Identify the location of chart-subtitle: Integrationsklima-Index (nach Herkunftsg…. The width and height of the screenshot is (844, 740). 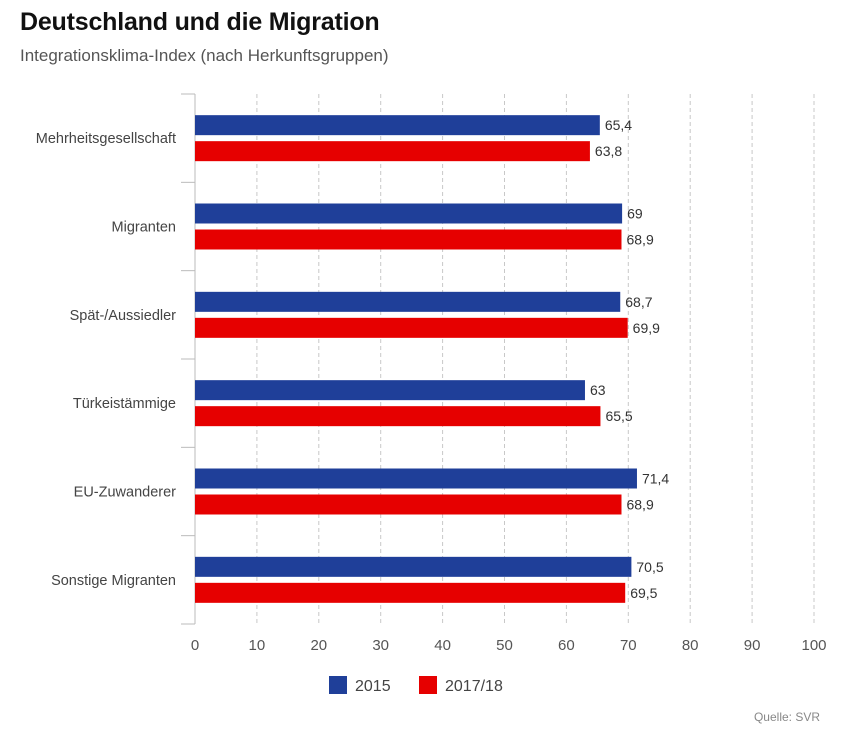
(204, 55).